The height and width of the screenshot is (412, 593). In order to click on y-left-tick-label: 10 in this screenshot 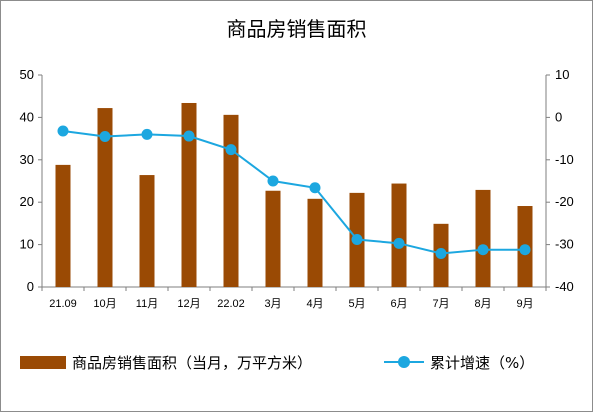, I will do `click(27, 244)`.